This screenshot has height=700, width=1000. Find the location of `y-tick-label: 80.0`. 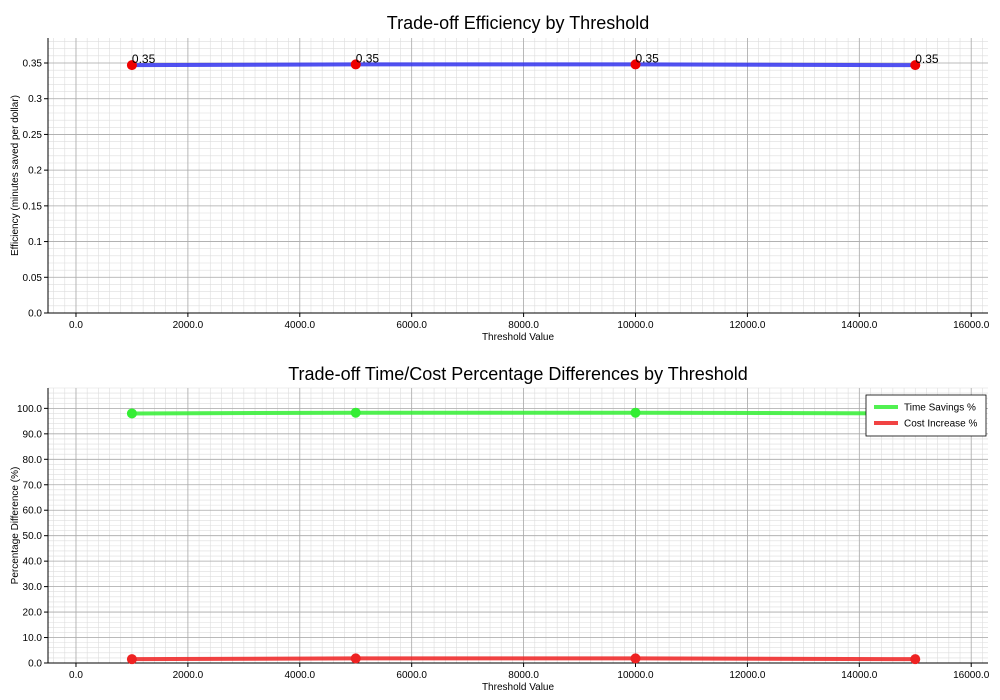

y-tick-label: 80.0 is located at coordinates (33, 460).